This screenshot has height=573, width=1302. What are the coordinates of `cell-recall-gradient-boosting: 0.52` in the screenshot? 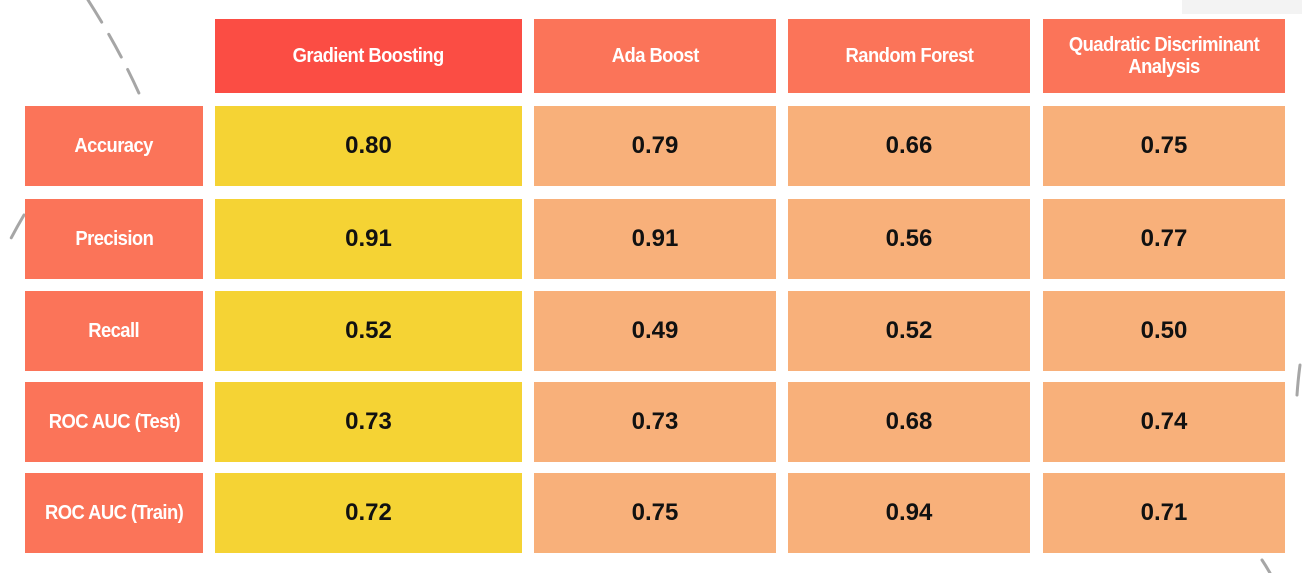 It's located at (368, 331).